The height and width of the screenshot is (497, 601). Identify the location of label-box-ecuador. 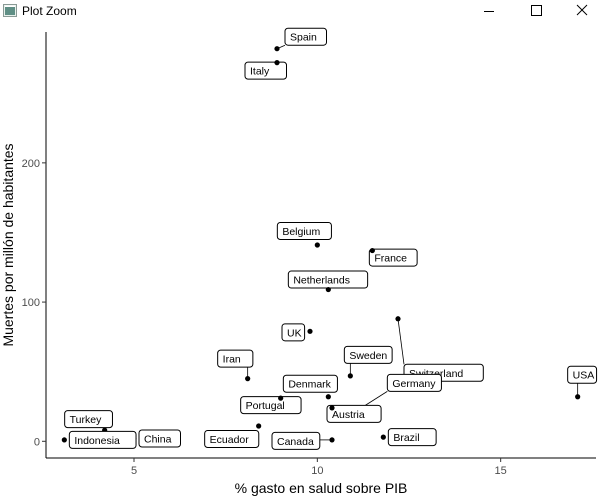
(232, 438).